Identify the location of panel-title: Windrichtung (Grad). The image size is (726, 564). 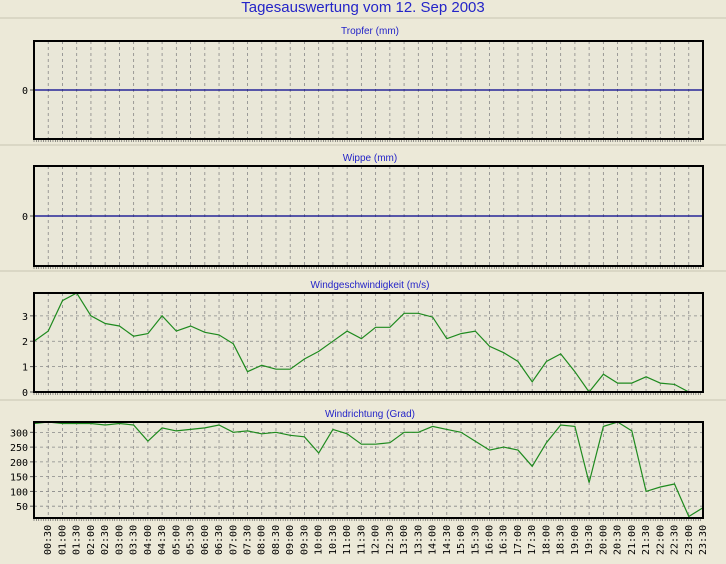
(370, 414).